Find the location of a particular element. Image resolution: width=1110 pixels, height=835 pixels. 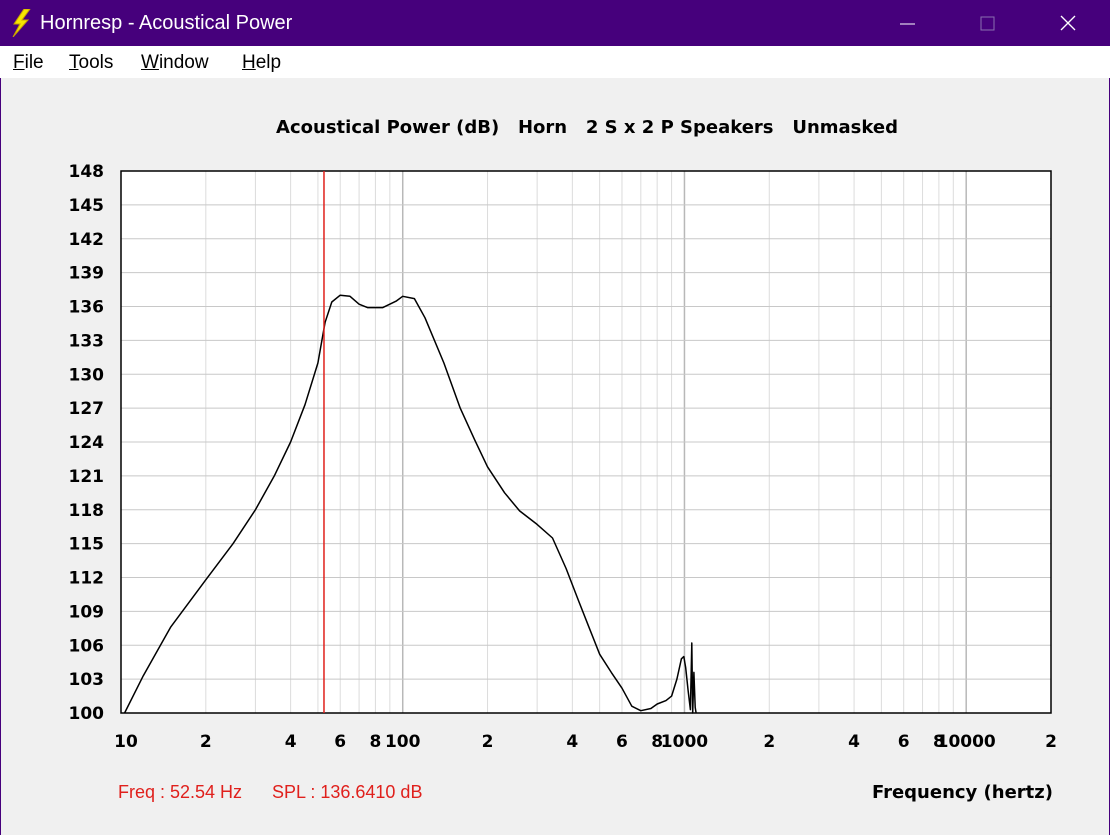

lightning-bolt-icon is located at coordinates (21, 23).